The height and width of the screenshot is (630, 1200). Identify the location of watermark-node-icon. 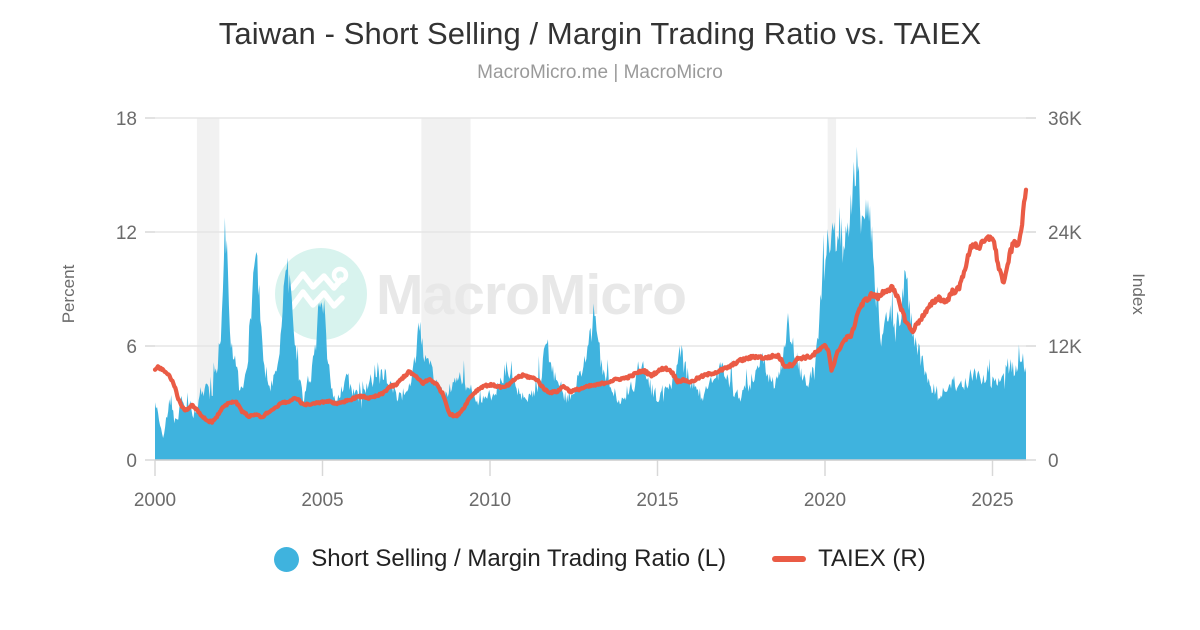
(340, 275).